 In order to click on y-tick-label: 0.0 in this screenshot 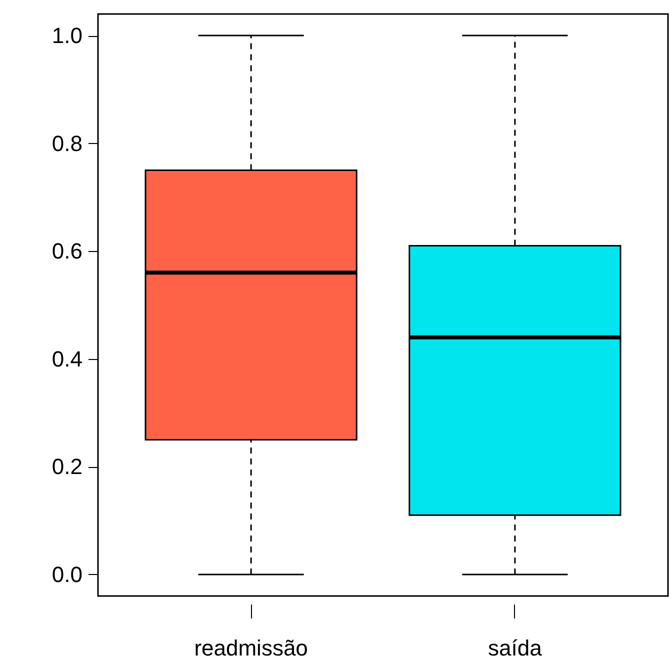, I will do `click(67, 574)`.